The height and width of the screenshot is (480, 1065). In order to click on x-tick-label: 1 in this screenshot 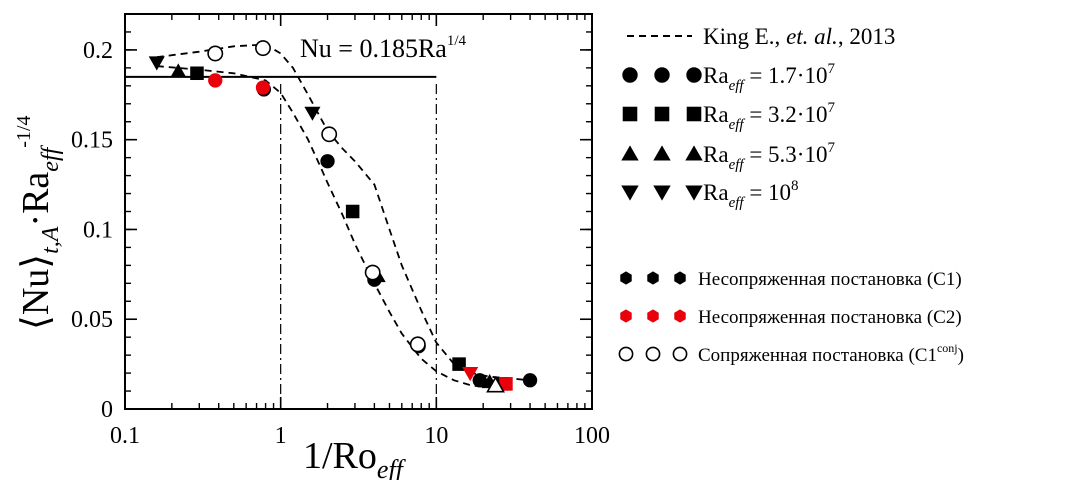, I will do `click(281, 436)`.